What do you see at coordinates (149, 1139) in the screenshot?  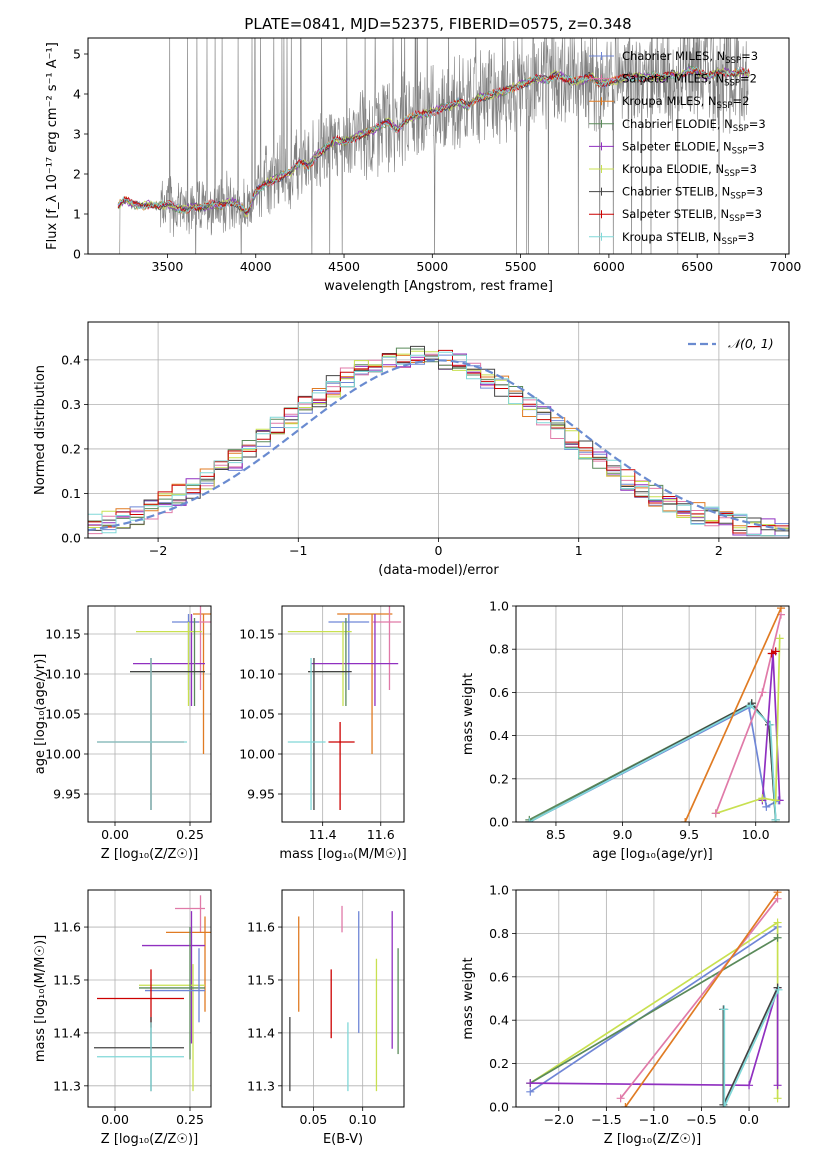 I see `z_mass-xlabel: Z [log₁₀(Z/Z☉)]` at bounding box center [149, 1139].